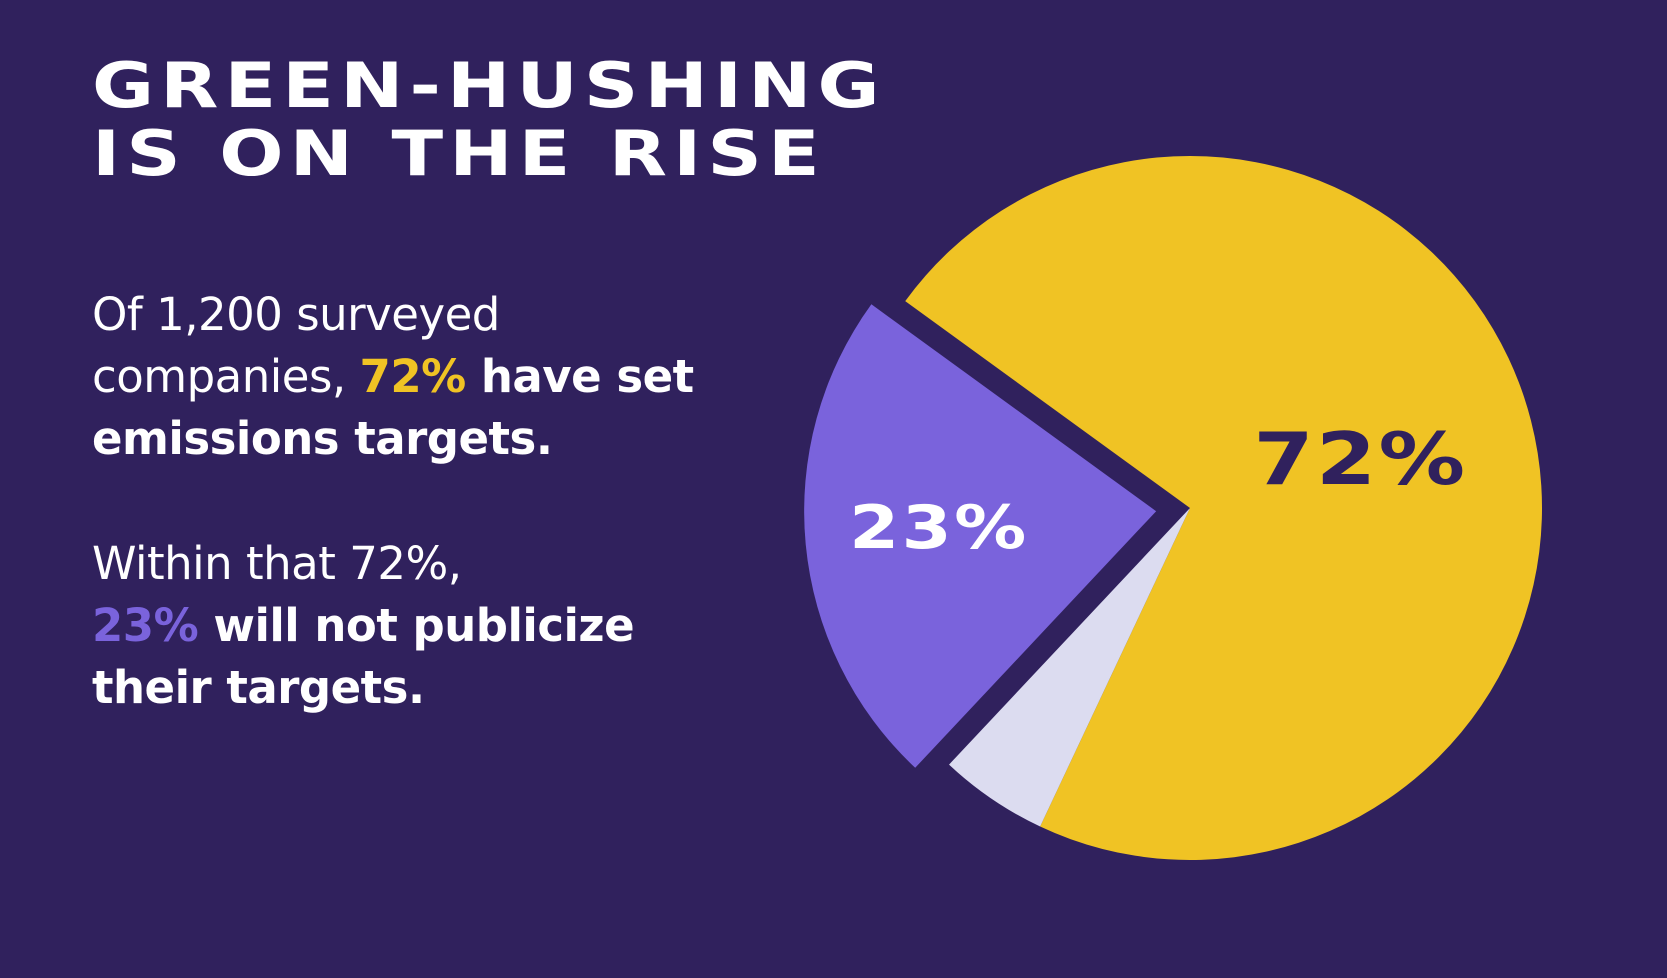  Describe the element at coordinates (145, 625) in the screenshot. I see `publicize-highlight-23: 23%` at that location.